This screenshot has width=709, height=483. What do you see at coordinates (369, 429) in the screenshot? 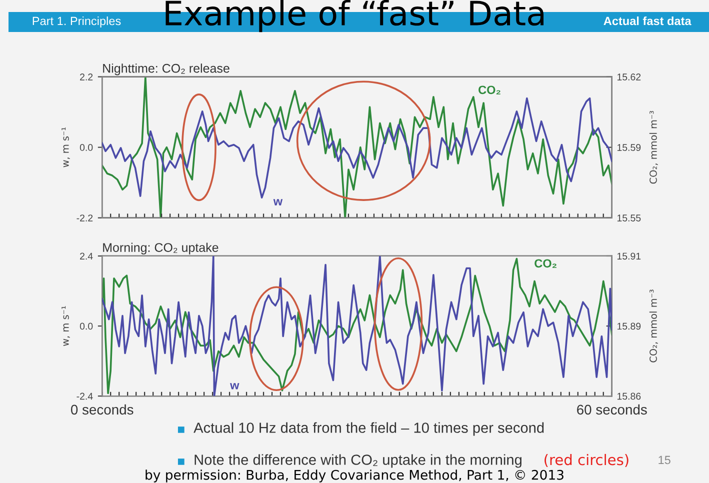
I see `text: Actual 10 Hz data from the field – 10 times per second` at bounding box center [369, 429].